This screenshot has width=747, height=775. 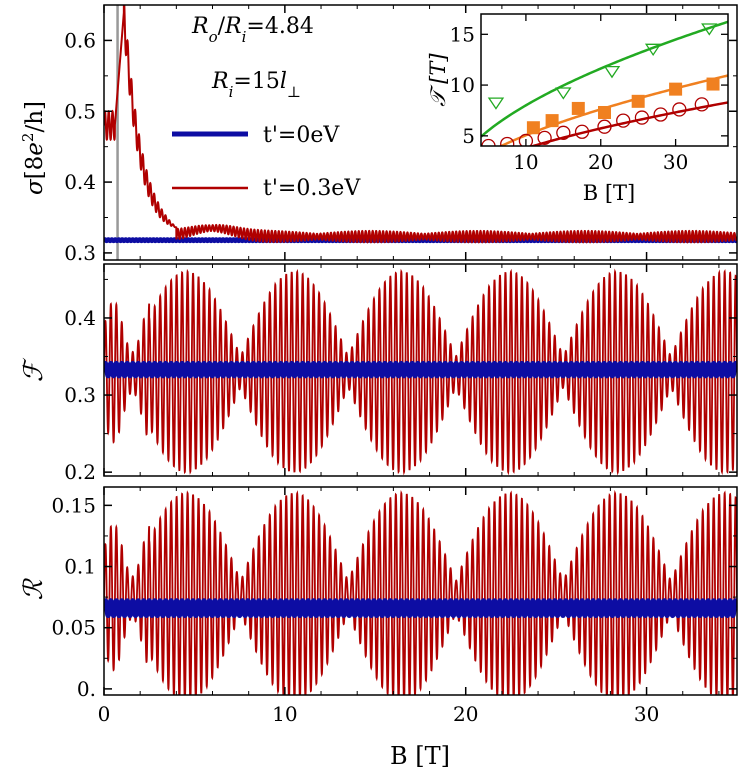 What do you see at coordinates (675, 162) in the screenshot?
I see `inset-xtick-label: 30` at bounding box center [675, 162].